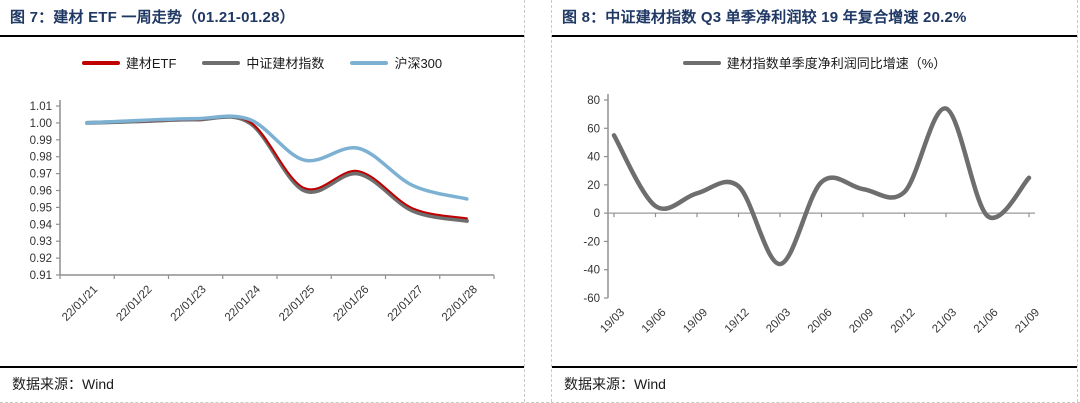  Describe the element at coordinates (612, 321) in the screenshot. I see `svg-text: 19/03` at that location.